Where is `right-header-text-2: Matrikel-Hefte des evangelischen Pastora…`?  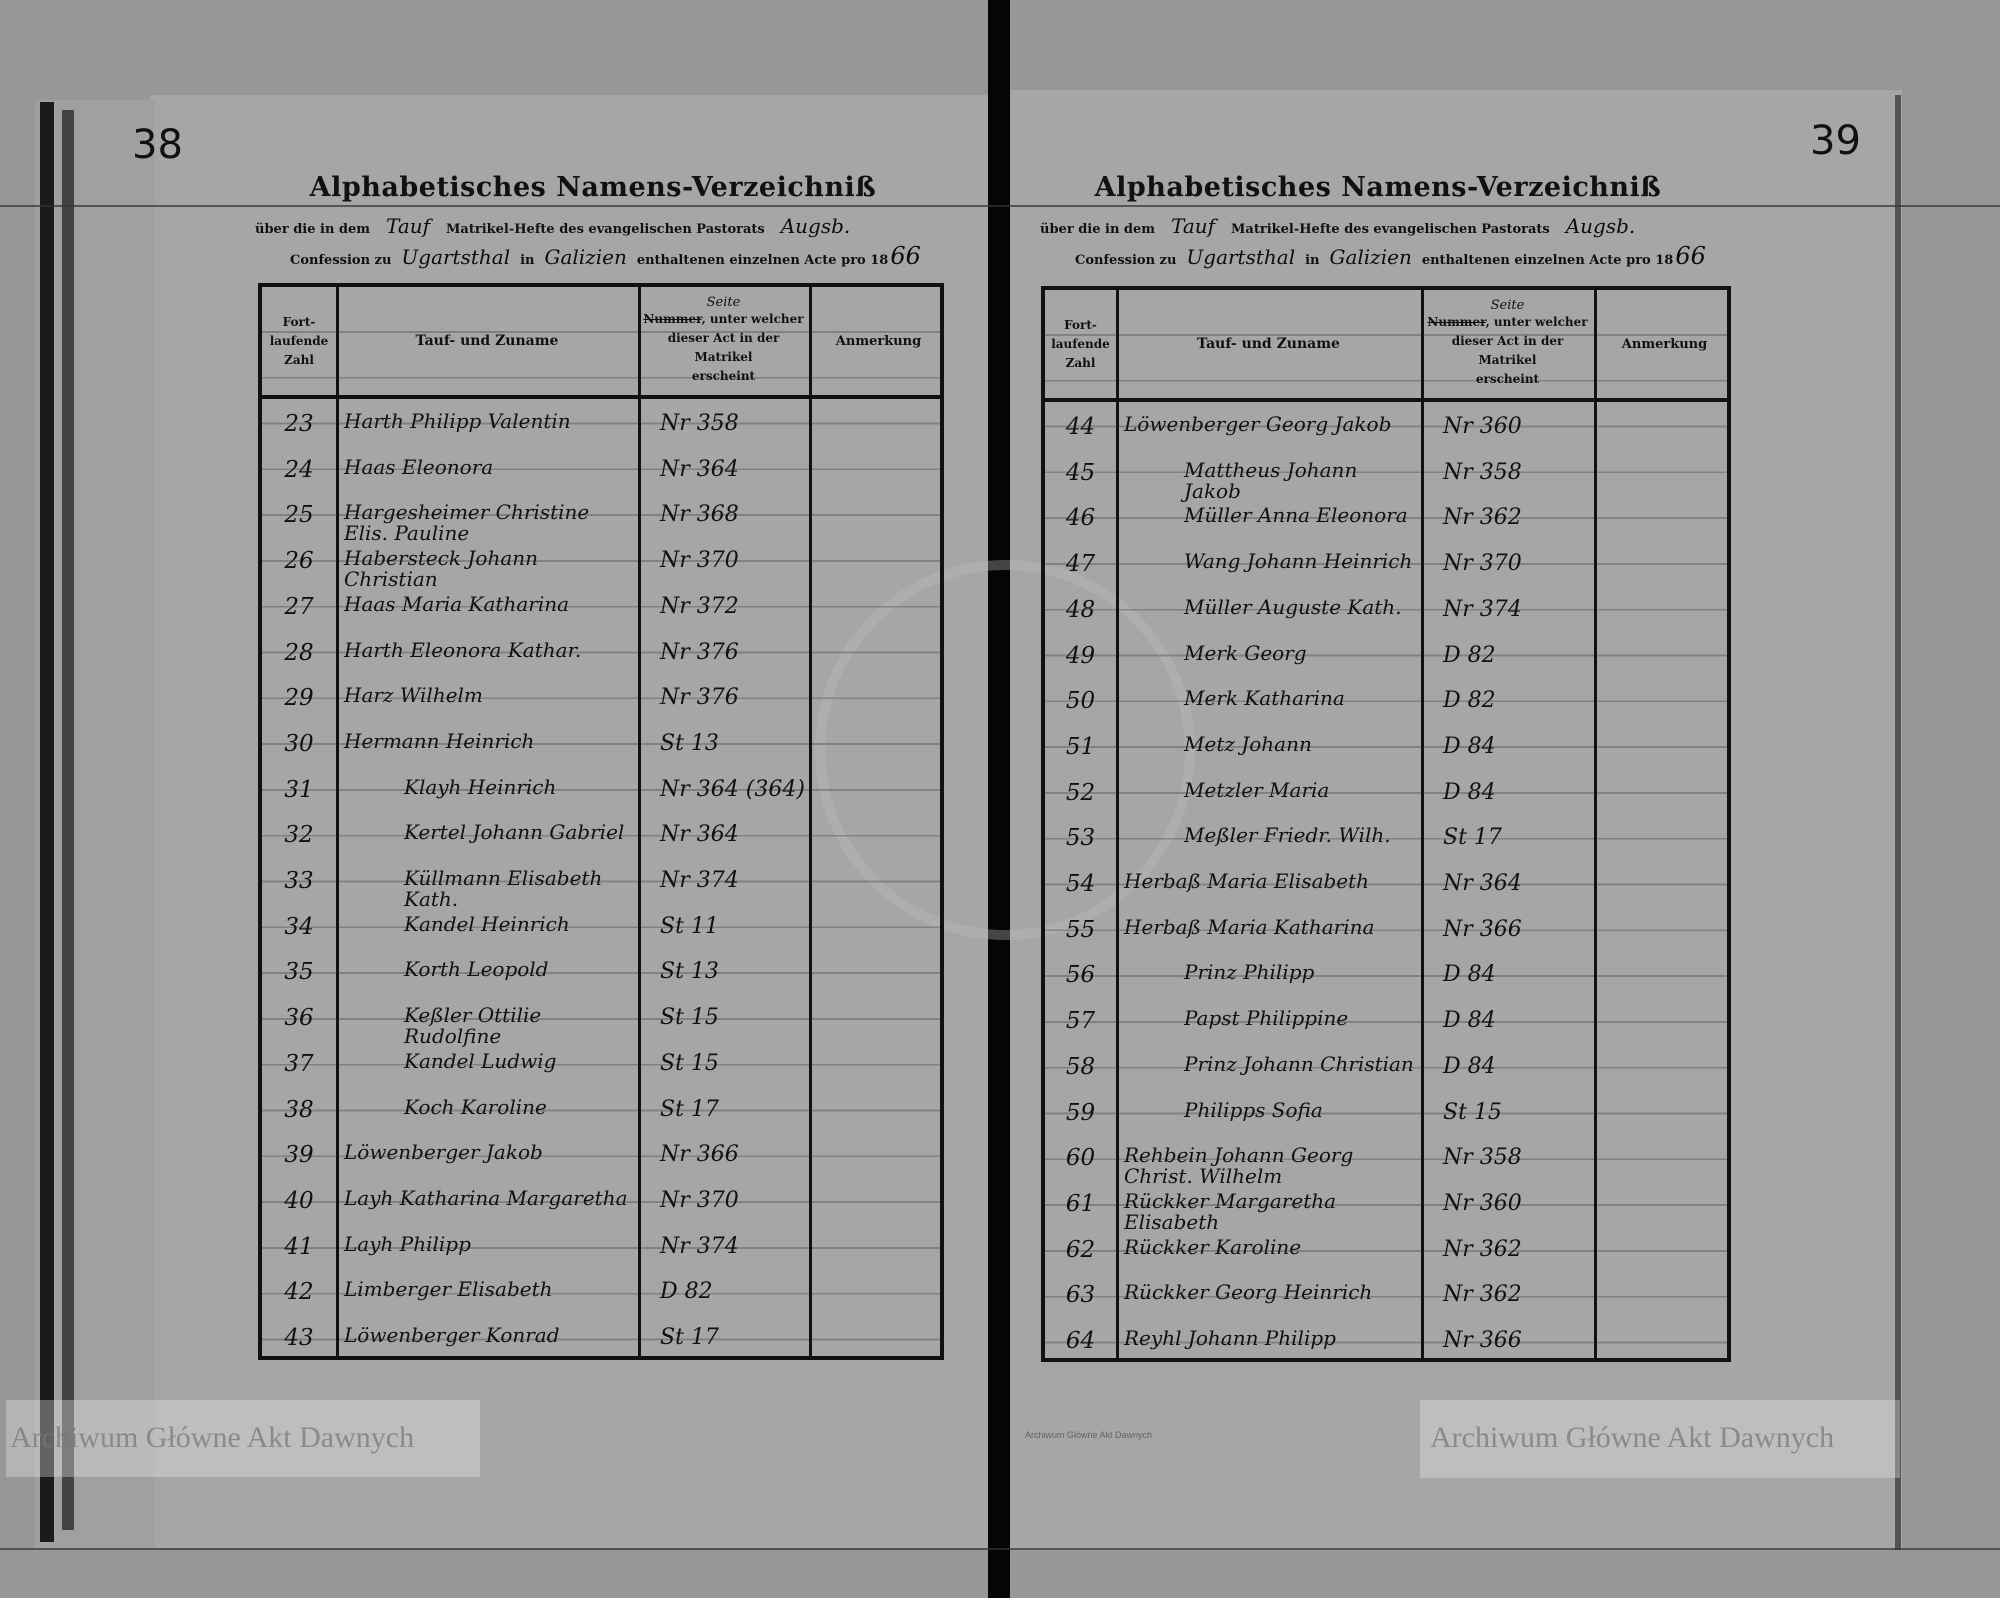 right-header-text-2: Matrikel-Hefte des evangelischen Pastora… is located at coordinates (1390, 229).